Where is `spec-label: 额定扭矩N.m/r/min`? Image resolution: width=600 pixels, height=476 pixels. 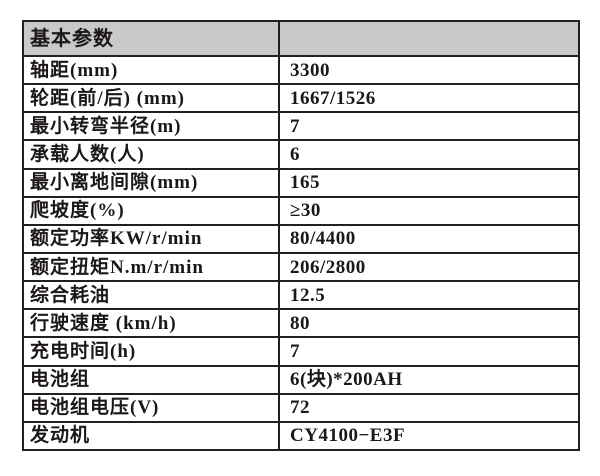 spec-label: 额定扭矩N.m/r/min is located at coordinates (151, 267).